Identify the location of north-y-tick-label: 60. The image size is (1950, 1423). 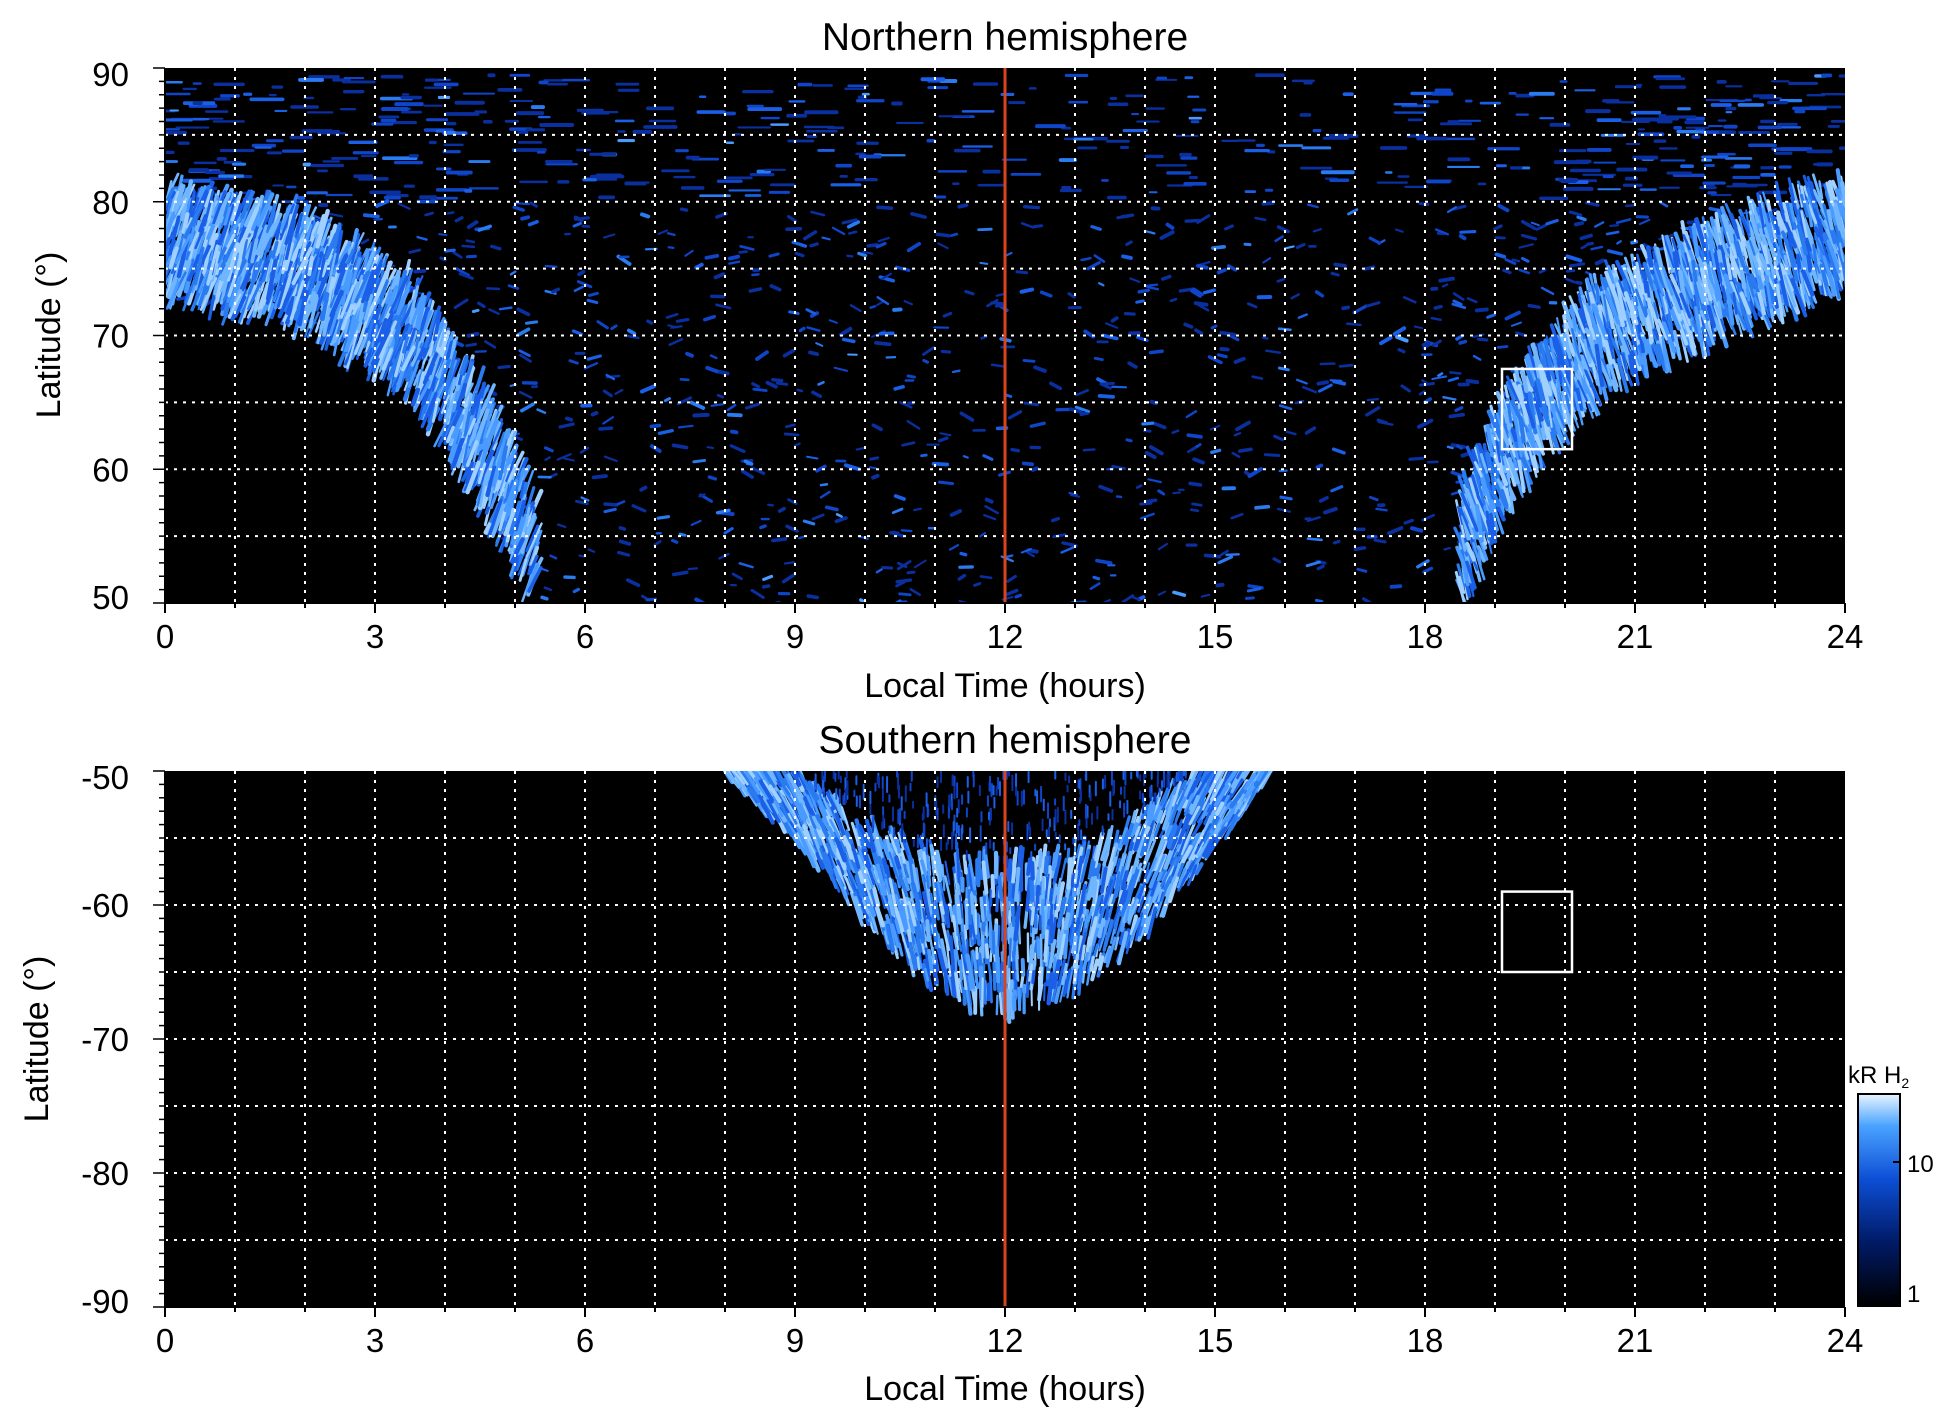
(110, 469).